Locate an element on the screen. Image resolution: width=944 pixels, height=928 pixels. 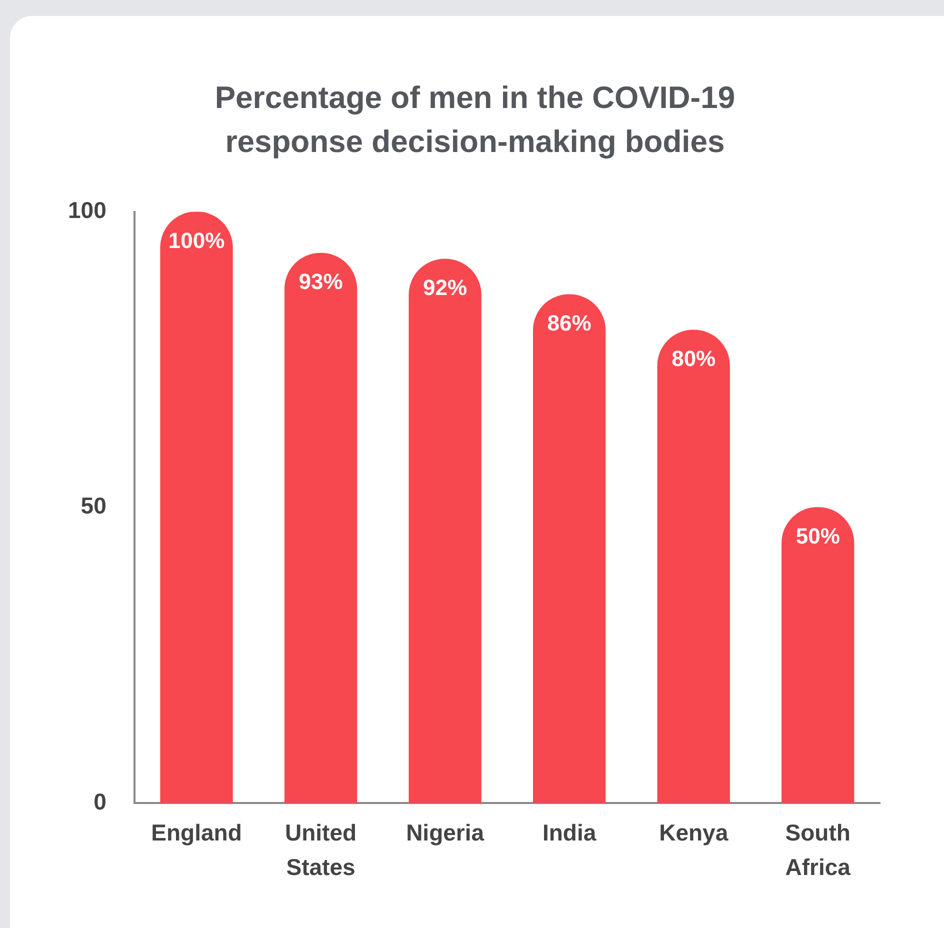
y-tick-label: 50 is located at coordinates (93, 505).